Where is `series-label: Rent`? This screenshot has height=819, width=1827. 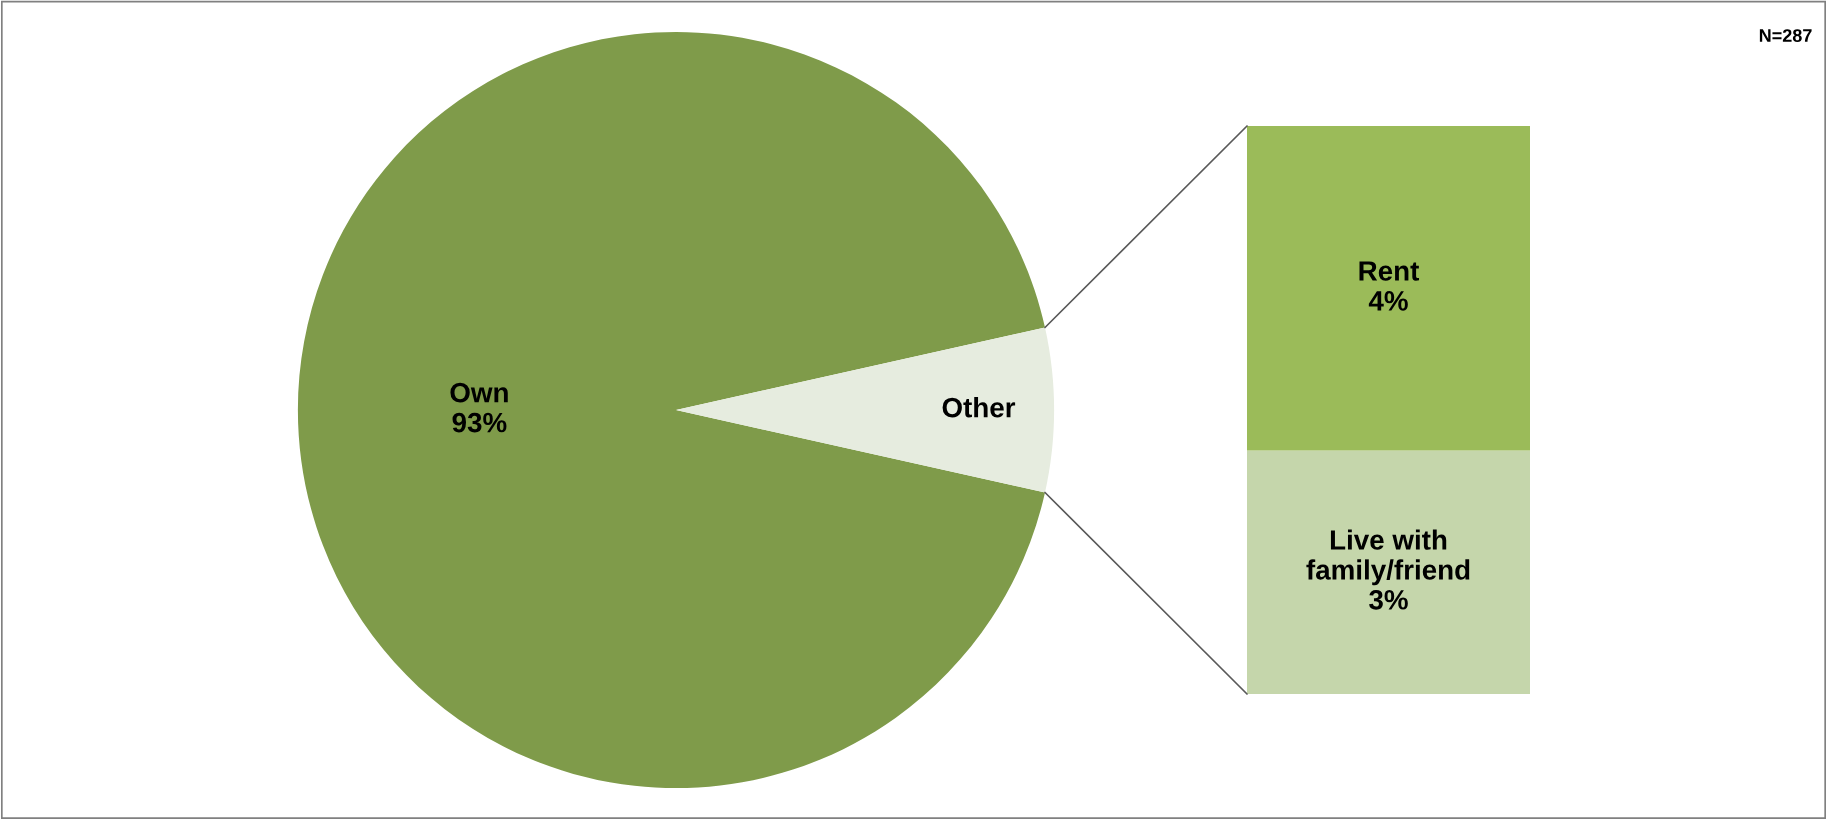
series-label: Rent is located at coordinates (1389, 271).